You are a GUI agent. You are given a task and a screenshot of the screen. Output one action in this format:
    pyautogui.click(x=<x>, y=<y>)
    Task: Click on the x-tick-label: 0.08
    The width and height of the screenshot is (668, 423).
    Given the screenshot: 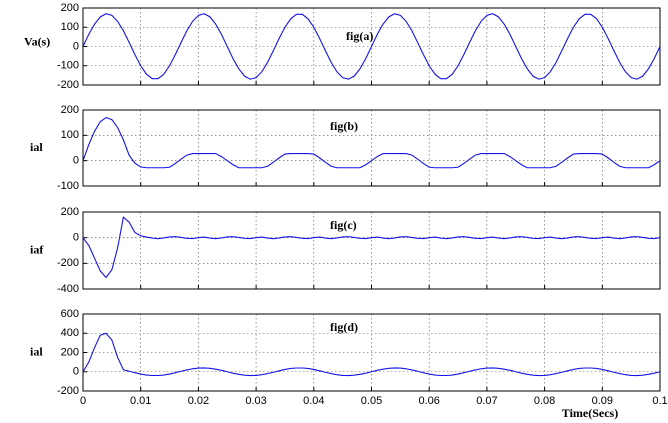 What is the action you would take?
    pyautogui.click(x=544, y=401)
    